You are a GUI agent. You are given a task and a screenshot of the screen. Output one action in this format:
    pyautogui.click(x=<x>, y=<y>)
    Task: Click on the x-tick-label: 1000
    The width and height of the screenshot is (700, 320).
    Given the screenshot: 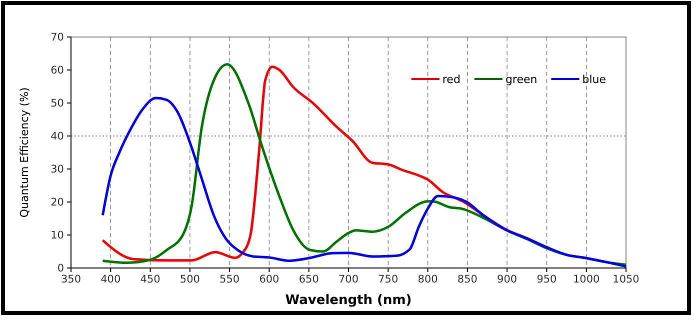 What is the action you would take?
    pyautogui.click(x=586, y=279)
    